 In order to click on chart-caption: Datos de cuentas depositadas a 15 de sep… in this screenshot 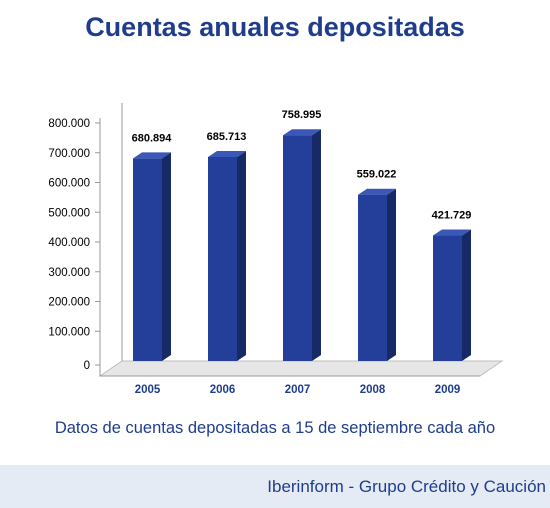, I will do `click(275, 428)`.